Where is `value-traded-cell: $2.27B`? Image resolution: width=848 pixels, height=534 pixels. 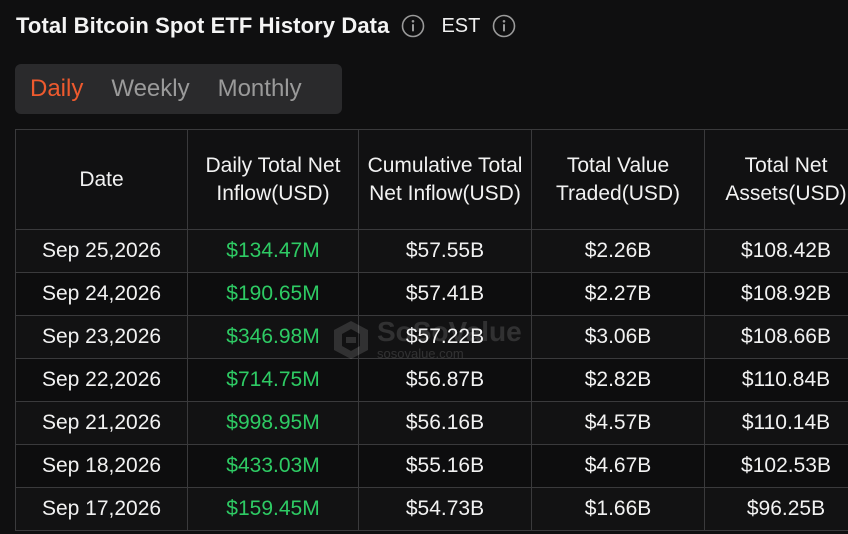
value-traded-cell: $2.27B is located at coordinates (618, 294).